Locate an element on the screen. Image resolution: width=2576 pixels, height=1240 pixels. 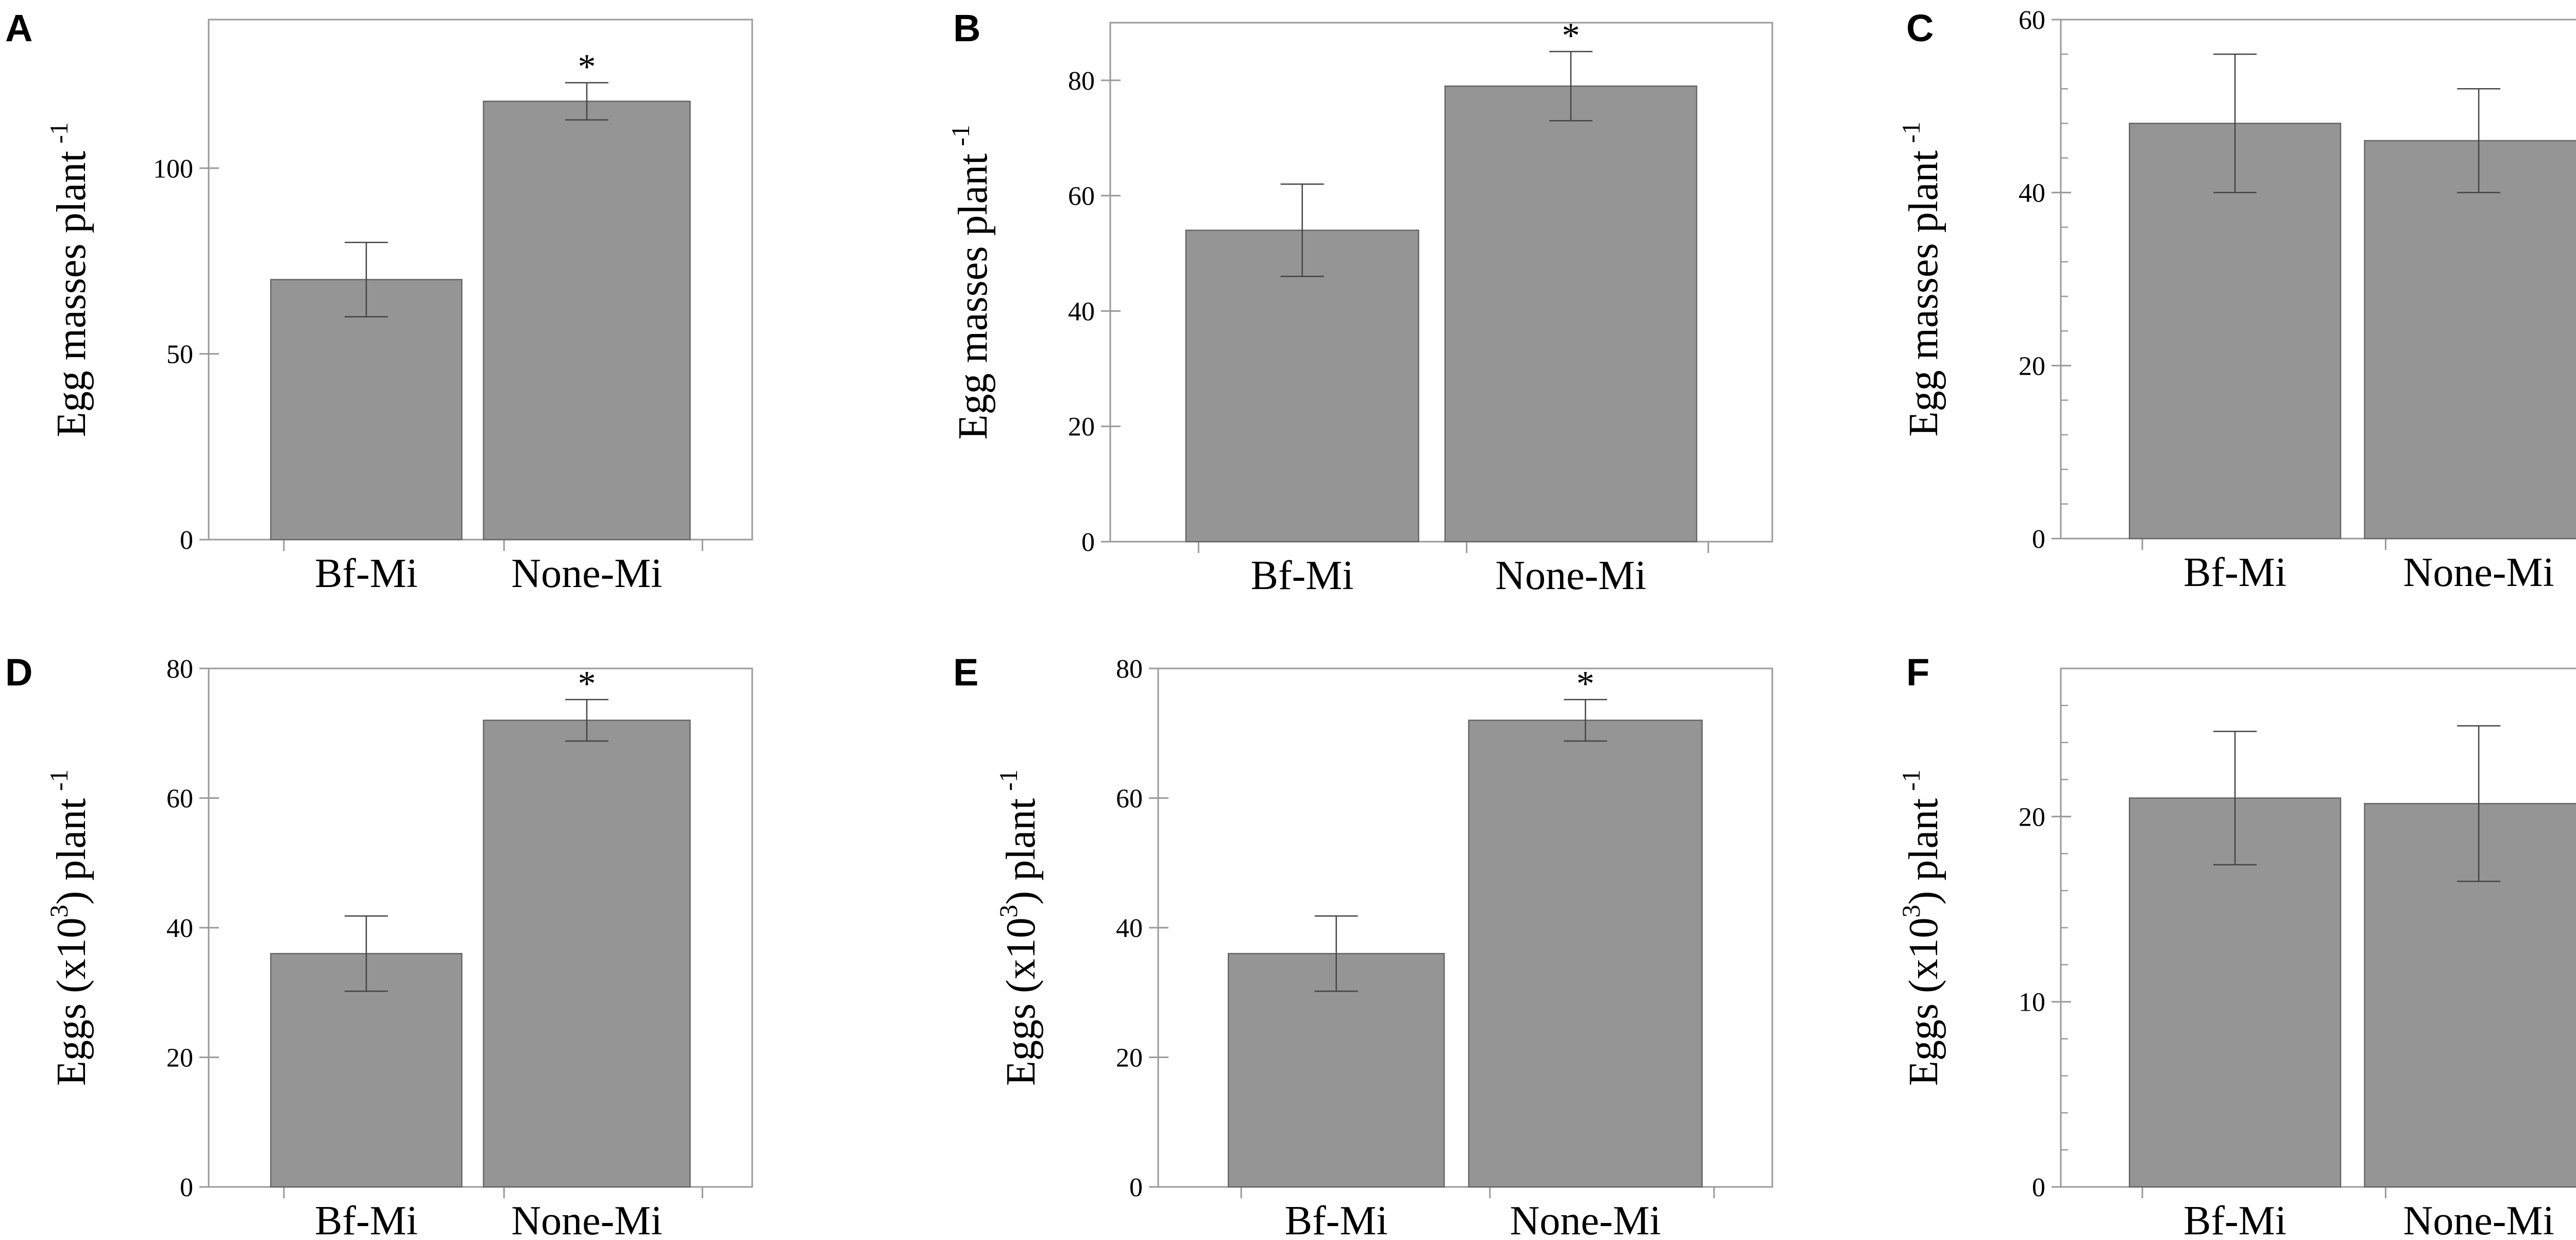
panel-letter: F is located at coordinates (1917, 672).